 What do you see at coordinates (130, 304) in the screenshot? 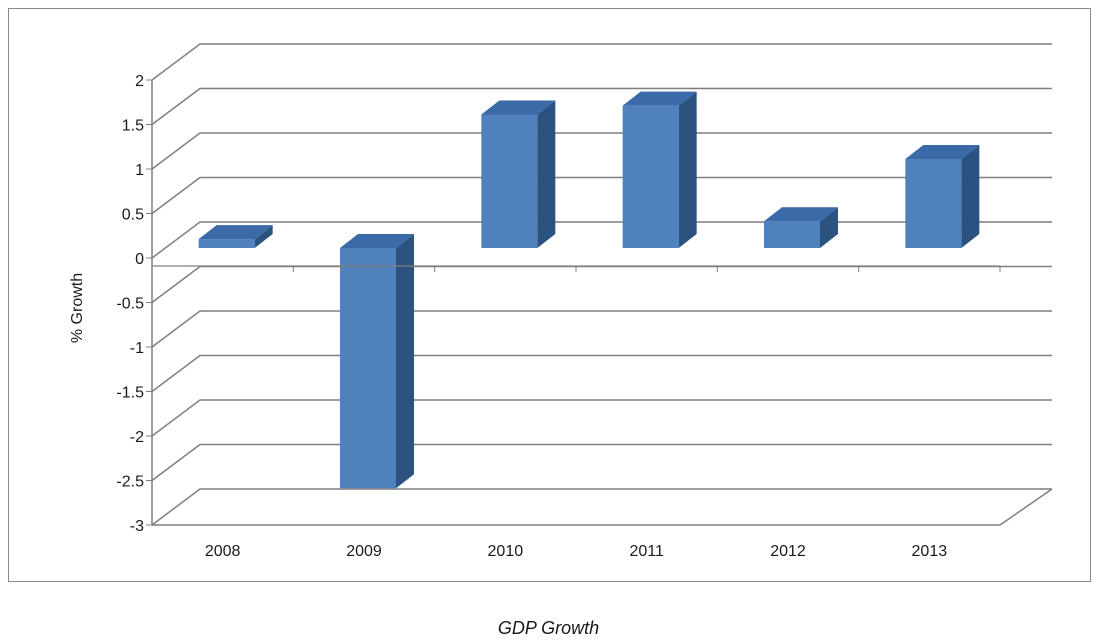
I see `y-tick-label: -0.5` at bounding box center [130, 304].